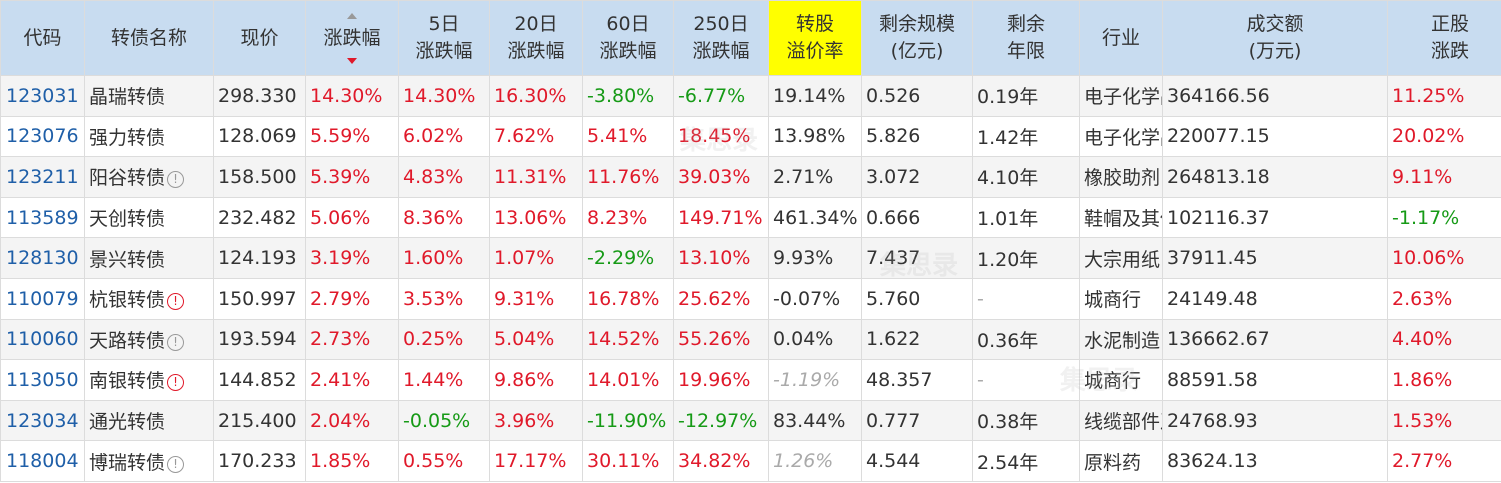 Image resolution: width=1501 pixels, height=483 pixels. What do you see at coordinates (1275, 96) in the screenshot?
I see `cell-volume: 364166.56` at bounding box center [1275, 96].